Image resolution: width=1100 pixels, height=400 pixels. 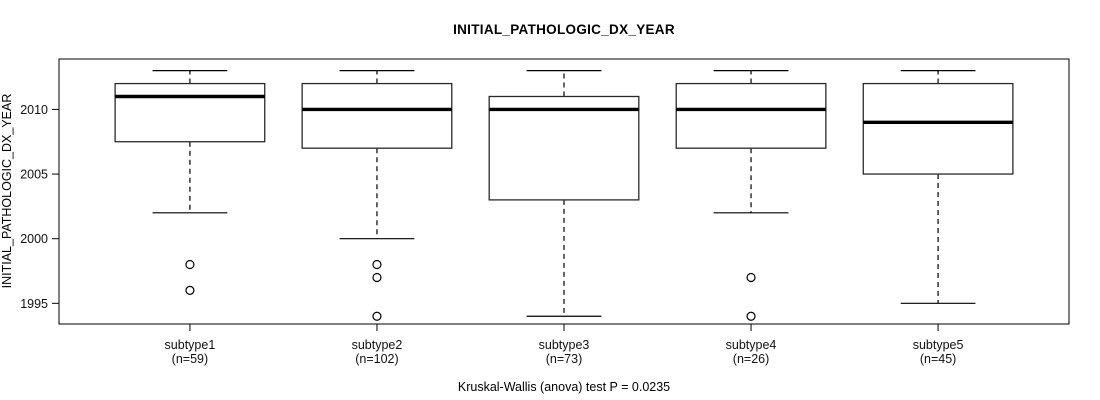 What do you see at coordinates (938, 345) in the screenshot?
I see `x-group-label: subtype5` at bounding box center [938, 345].